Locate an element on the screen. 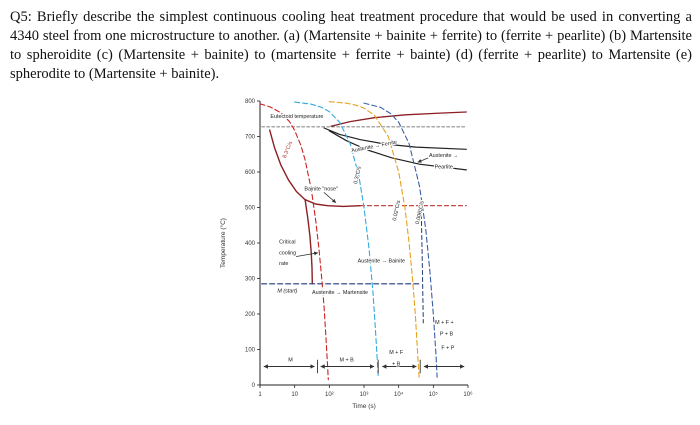  svg-text: 0.02°C/s is located at coordinates (397, 211).